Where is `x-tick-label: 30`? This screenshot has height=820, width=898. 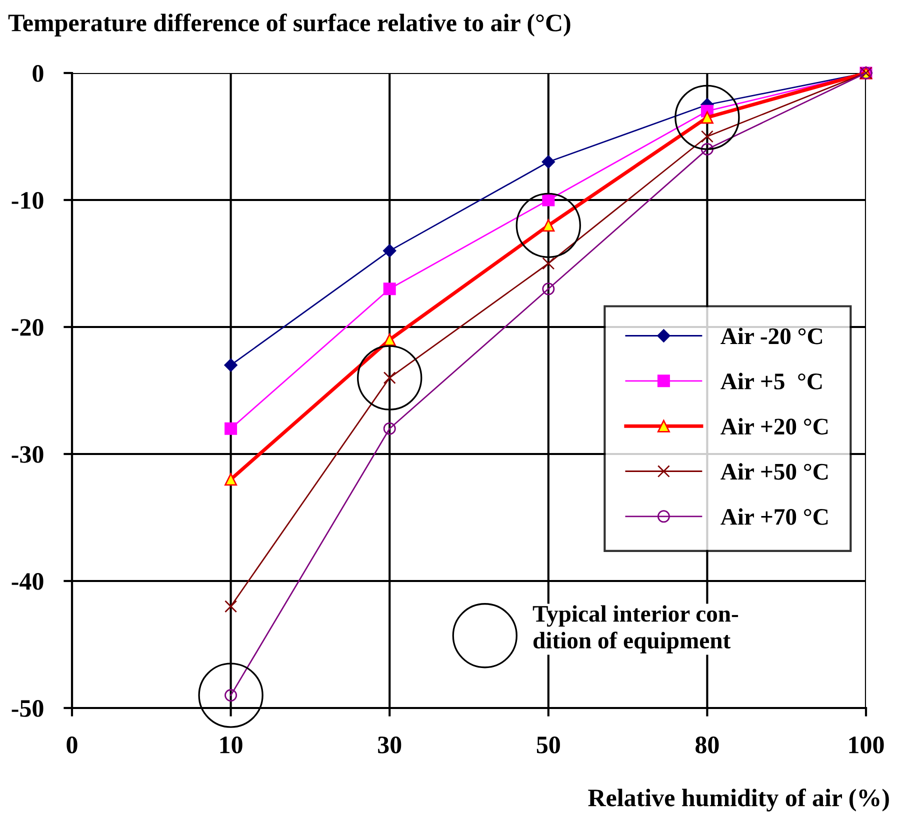 x-tick-label: 30 is located at coordinates (390, 745).